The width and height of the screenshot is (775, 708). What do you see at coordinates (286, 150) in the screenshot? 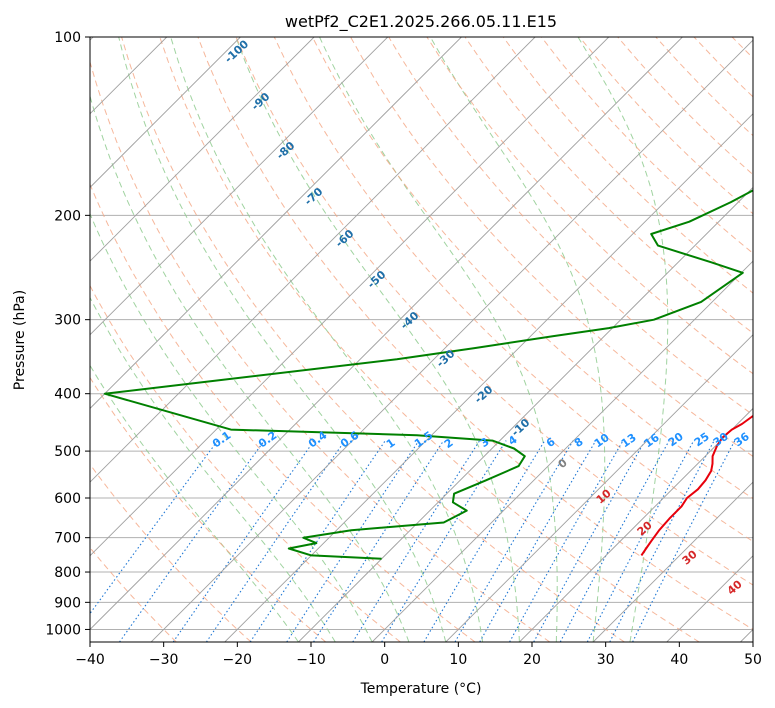
I see `isotherm-label: -80` at bounding box center [286, 150].